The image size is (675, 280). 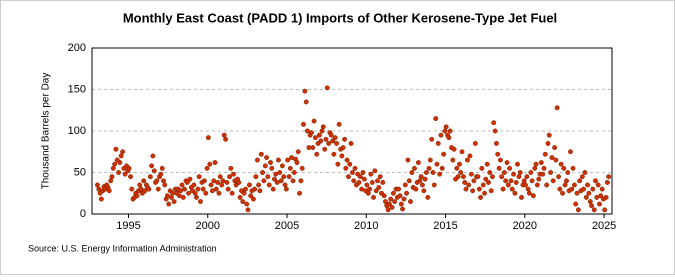 What do you see at coordinates (287, 226) in the screenshot?
I see `x-tick-label: 2005` at bounding box center [287, 226].